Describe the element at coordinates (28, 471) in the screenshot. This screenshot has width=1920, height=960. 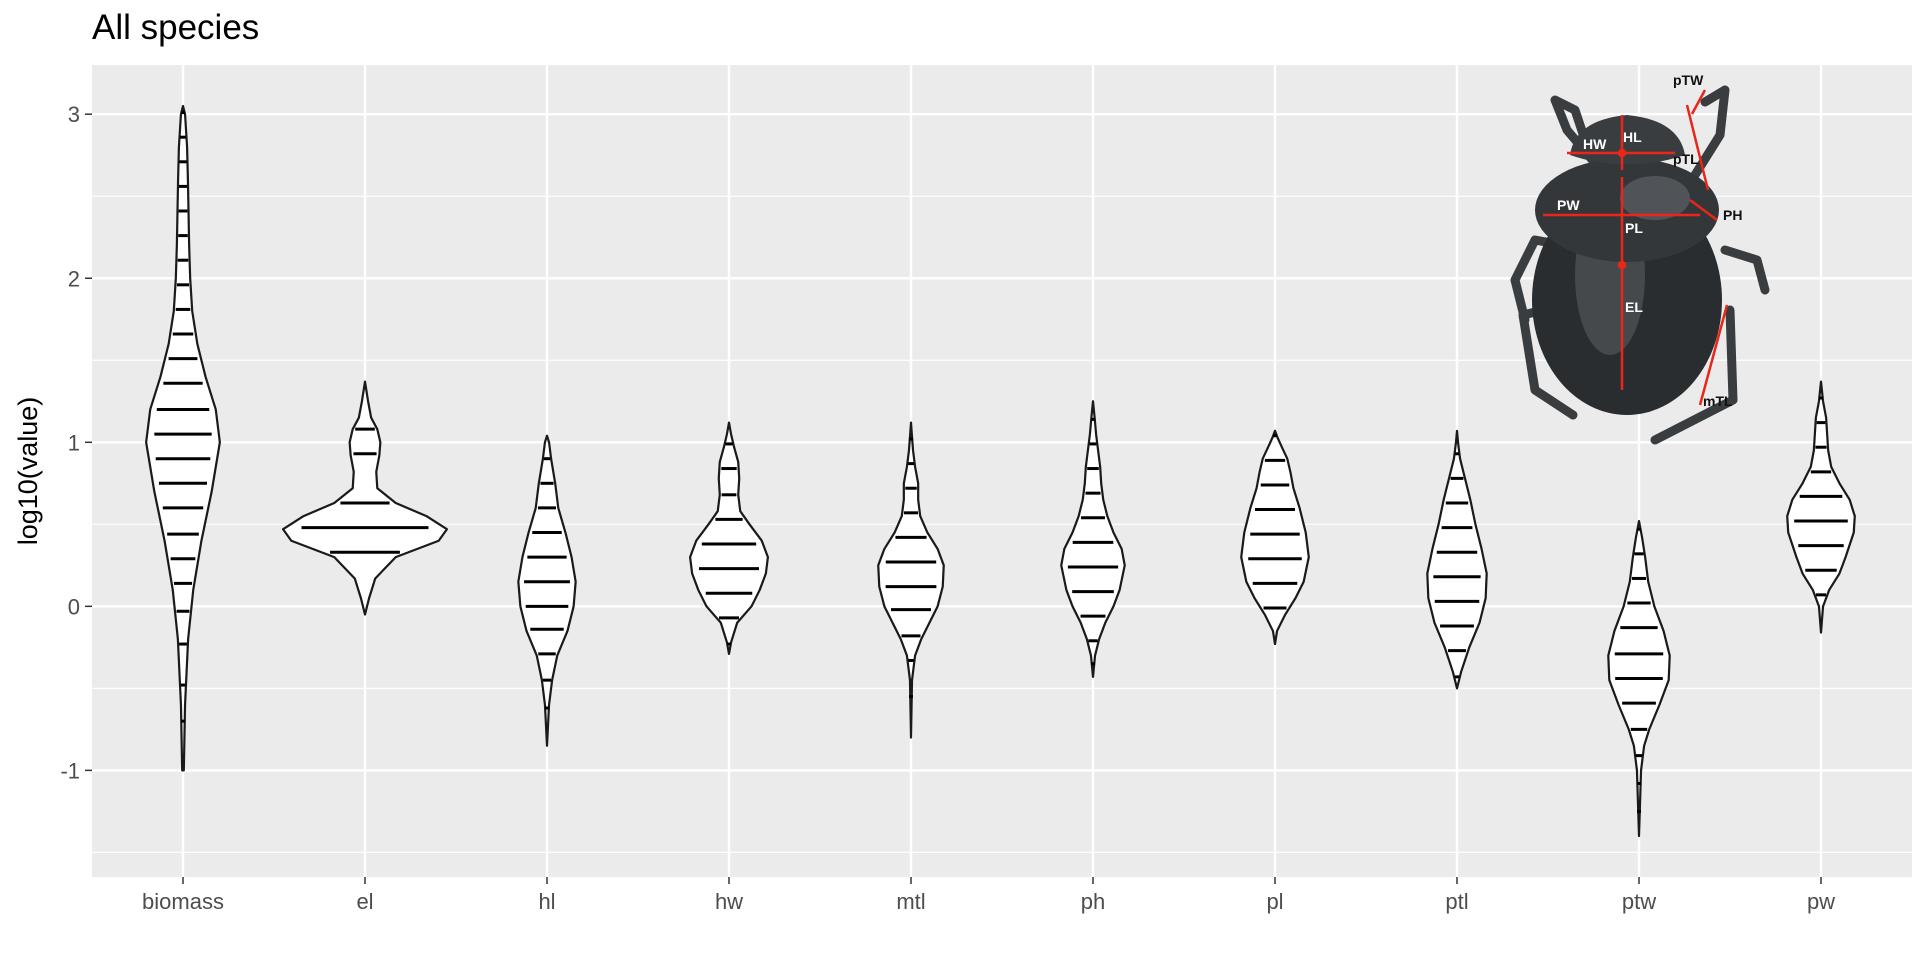
I see `y-axis-title: log10(value)` at that location.